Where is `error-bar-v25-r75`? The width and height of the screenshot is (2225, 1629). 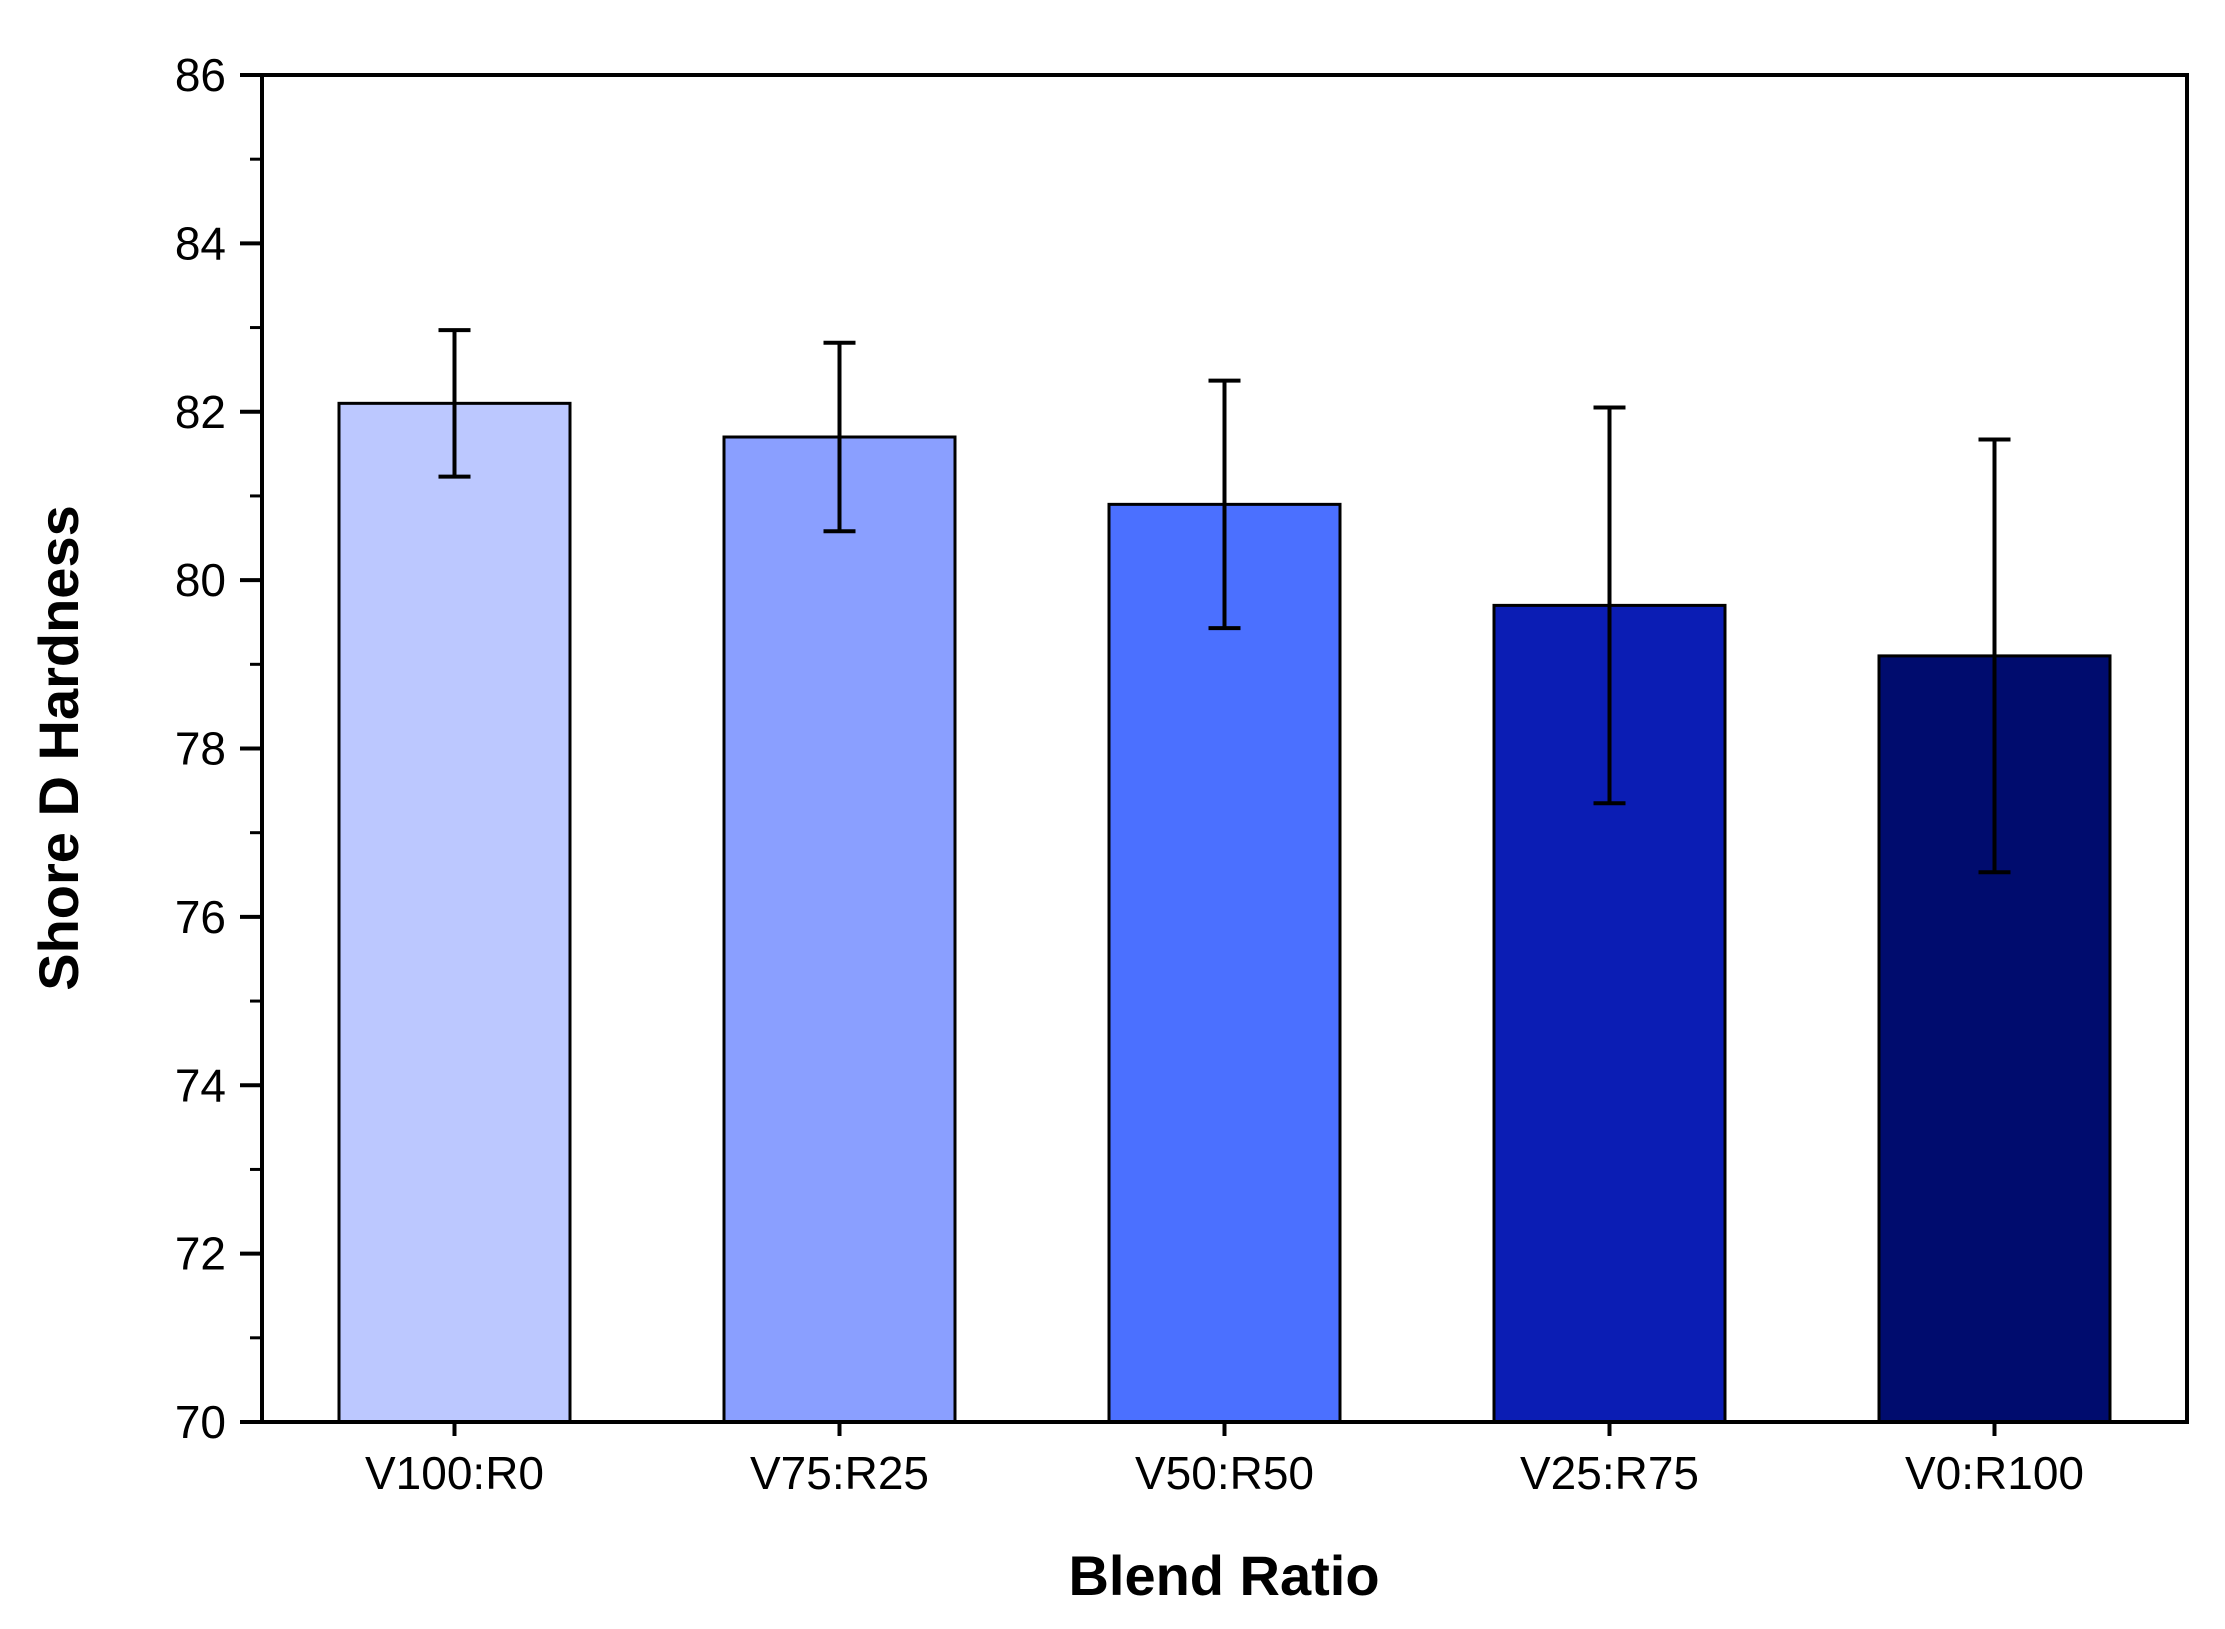
error-bar-v25-r75 is located at coordinates (1609, 605).